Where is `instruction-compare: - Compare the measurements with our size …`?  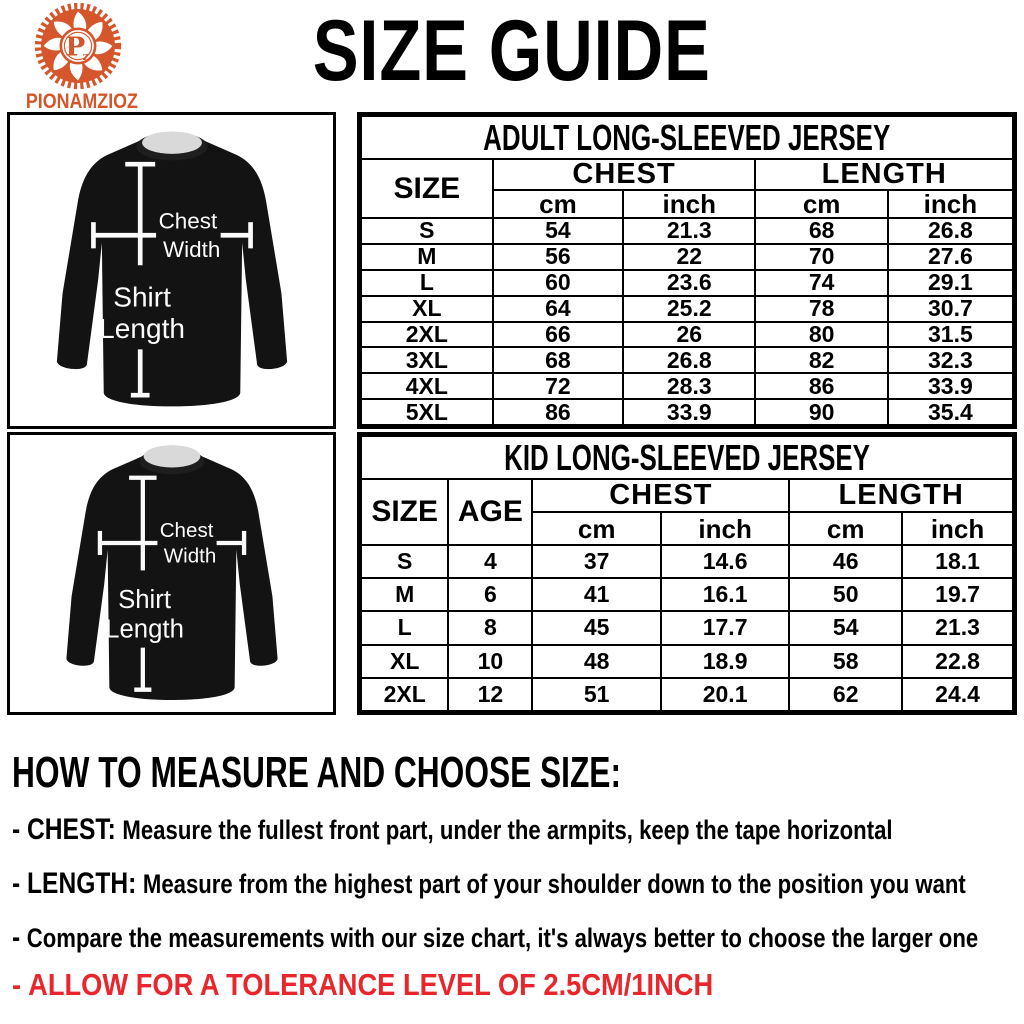 instruction-compare: - Compare the measurements with our size … is located at coordinates (495, 938).